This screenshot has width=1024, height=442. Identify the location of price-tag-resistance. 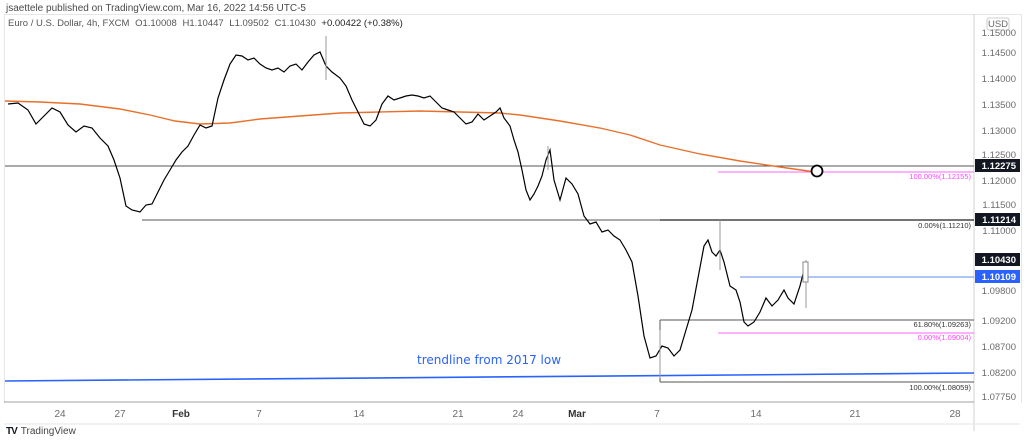
(997, 165).